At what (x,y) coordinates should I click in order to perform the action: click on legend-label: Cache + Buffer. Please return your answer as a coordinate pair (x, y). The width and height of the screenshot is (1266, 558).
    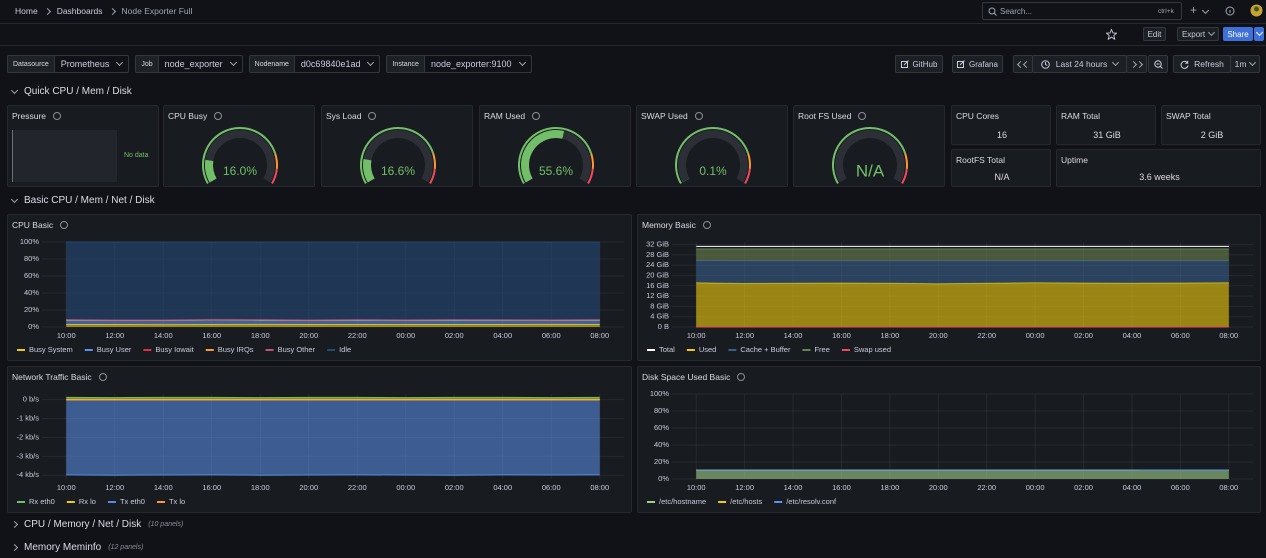
    Looking at the image, I should click on (765, 349).